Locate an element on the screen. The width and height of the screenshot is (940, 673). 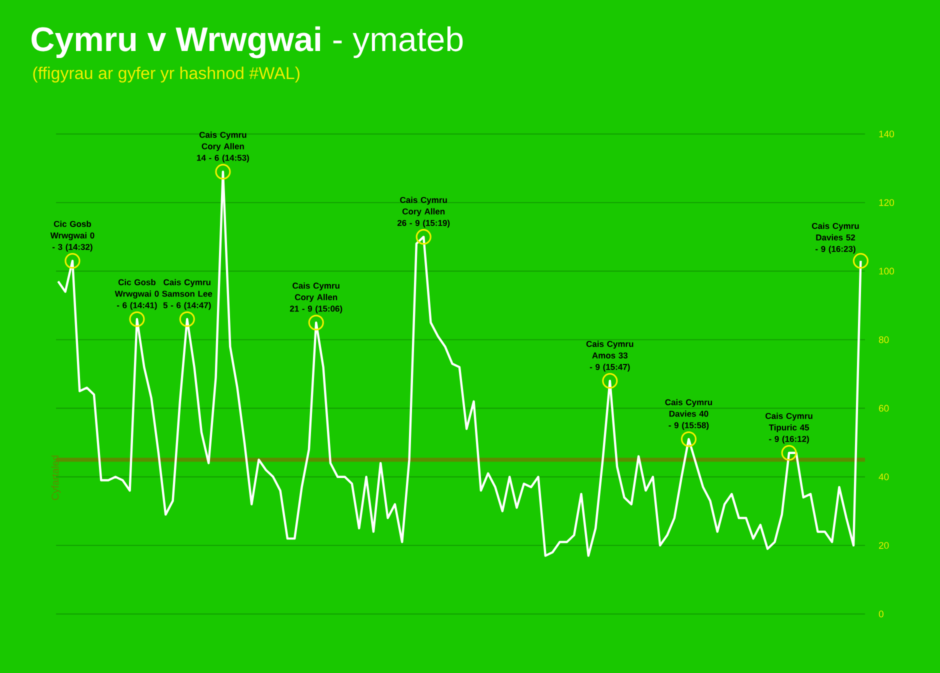
annotation: Cais Cymru Tipuric 45 - 9 (16:12) is located at coordinates (789, 428).